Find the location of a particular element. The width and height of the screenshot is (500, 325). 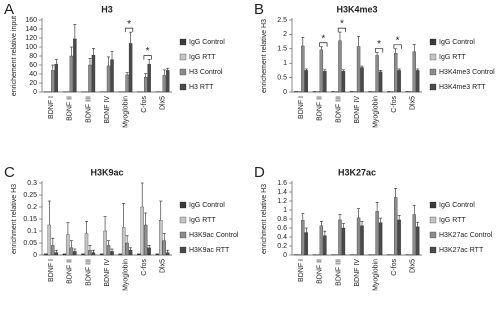

y-tick-label: 0.3 is located at coordinates (32, 183).